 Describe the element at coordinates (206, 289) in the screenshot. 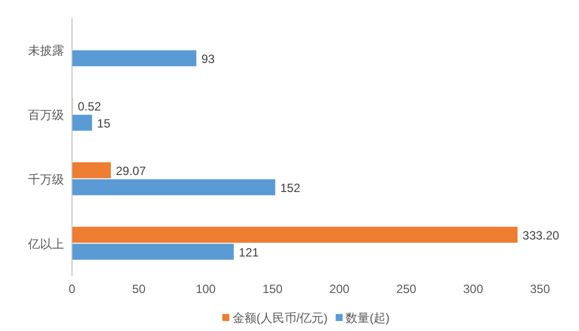

I see `x-tick-label: 100` at that location.